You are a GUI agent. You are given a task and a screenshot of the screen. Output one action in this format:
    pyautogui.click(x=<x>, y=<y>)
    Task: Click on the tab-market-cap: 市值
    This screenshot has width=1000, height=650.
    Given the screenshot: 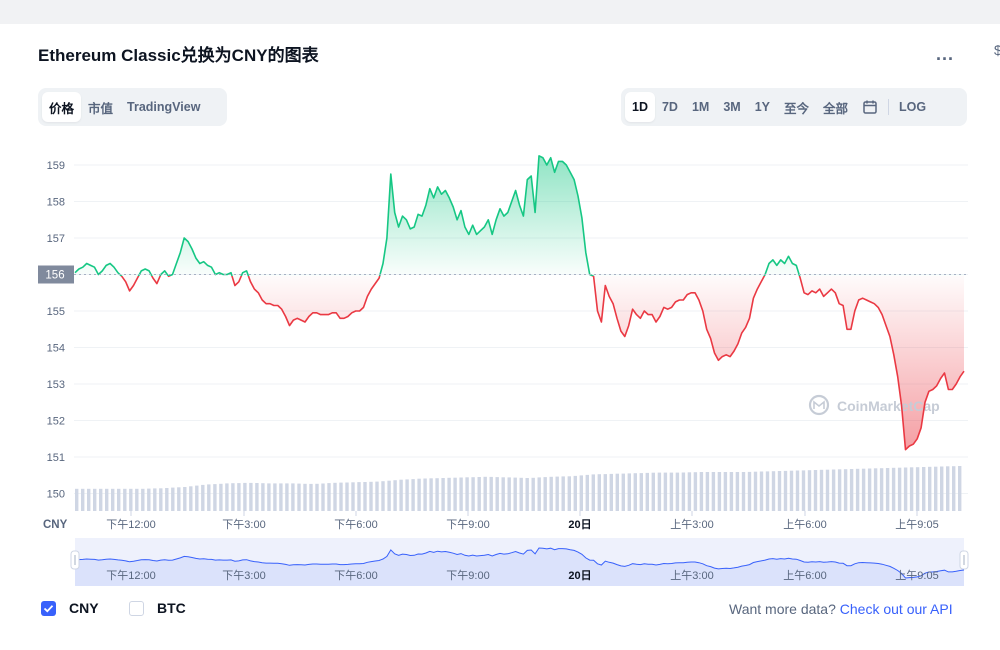 What is the action you would take?
    pyautogui.click(x=101, y=108)
    